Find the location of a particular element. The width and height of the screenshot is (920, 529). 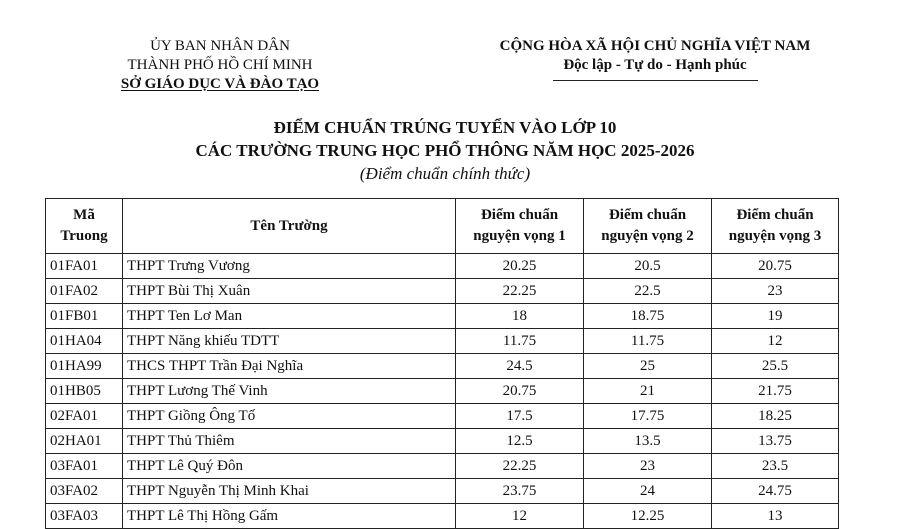

score-cell: 17.5 is located at coordinates (519, 416).